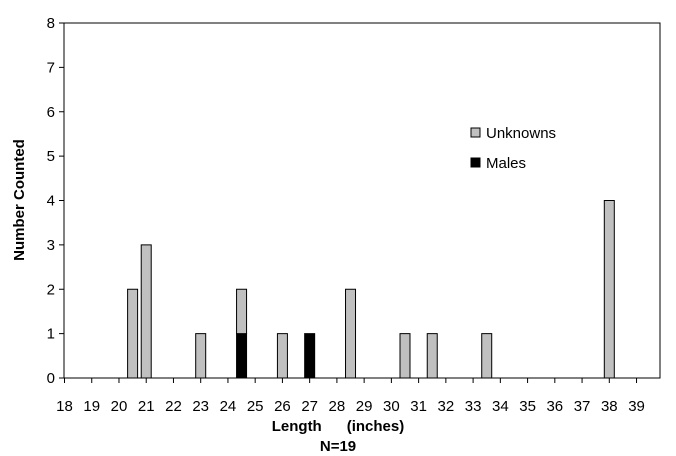 The height and width of the screenshot is (456, 676). Describe the element at coordinates (51, 378) in the screenshot. I see `y-tick-label: 0` at that location.